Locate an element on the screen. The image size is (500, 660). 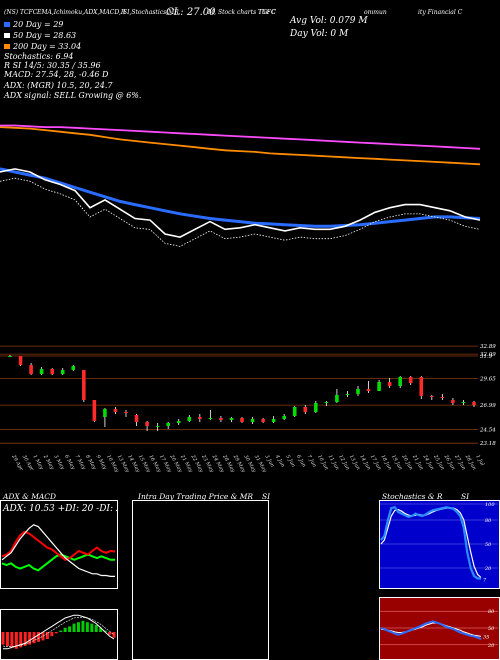
header-indicators-2: SI,Stochastics,MR is located at coordinates (151, 12).